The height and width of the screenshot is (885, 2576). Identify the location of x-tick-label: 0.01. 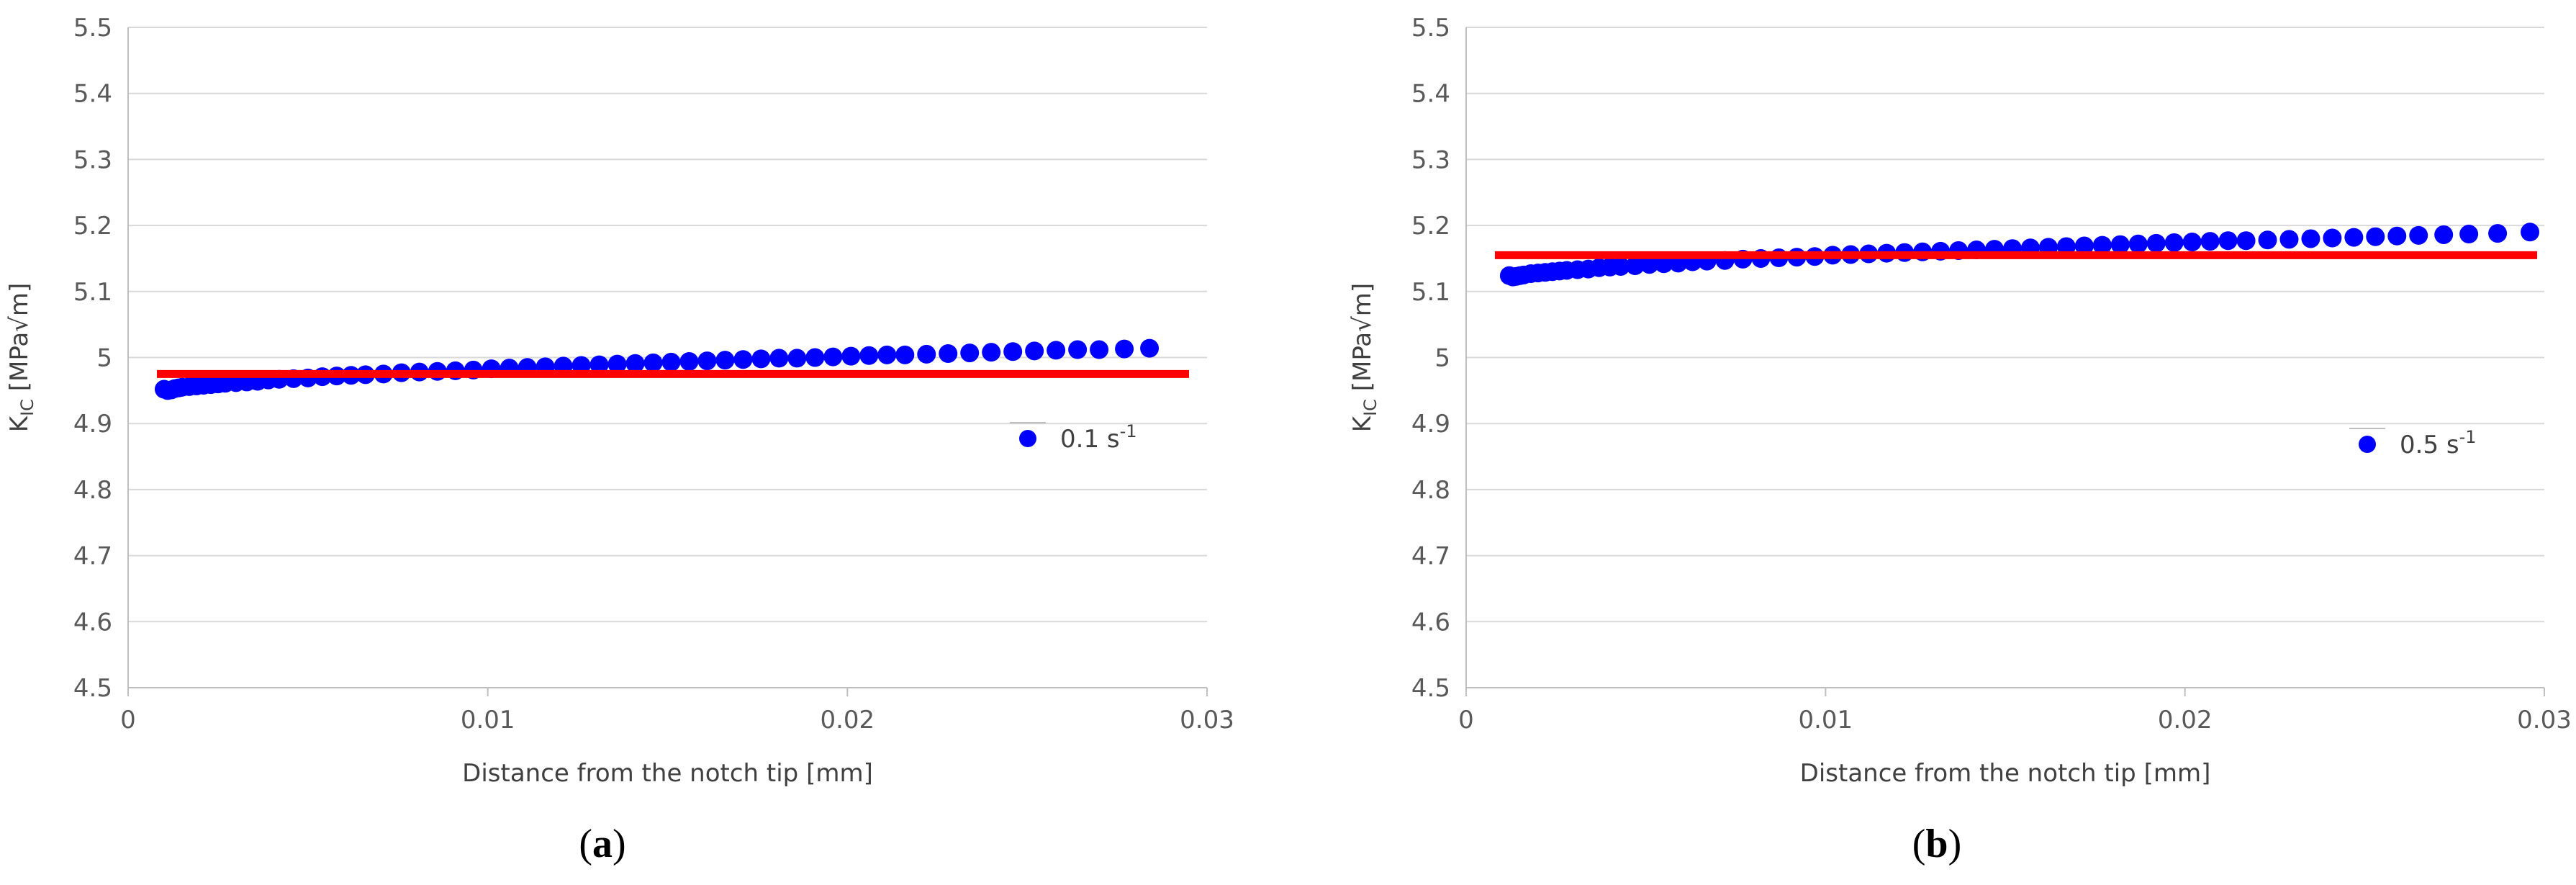
(488, 720).